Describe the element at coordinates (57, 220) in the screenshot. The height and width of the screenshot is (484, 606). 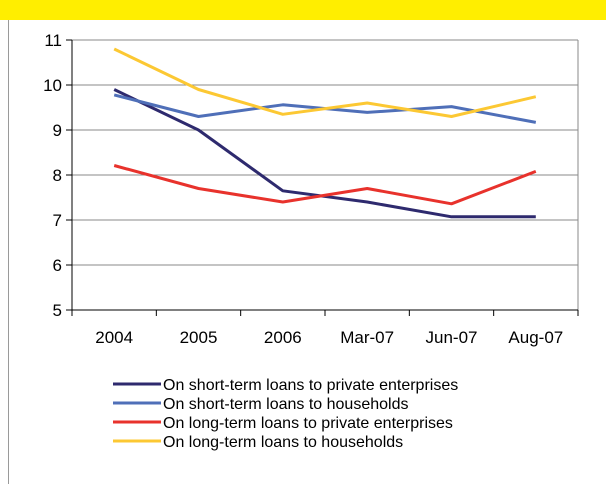
I see `y-tick-label: 7` at that location.